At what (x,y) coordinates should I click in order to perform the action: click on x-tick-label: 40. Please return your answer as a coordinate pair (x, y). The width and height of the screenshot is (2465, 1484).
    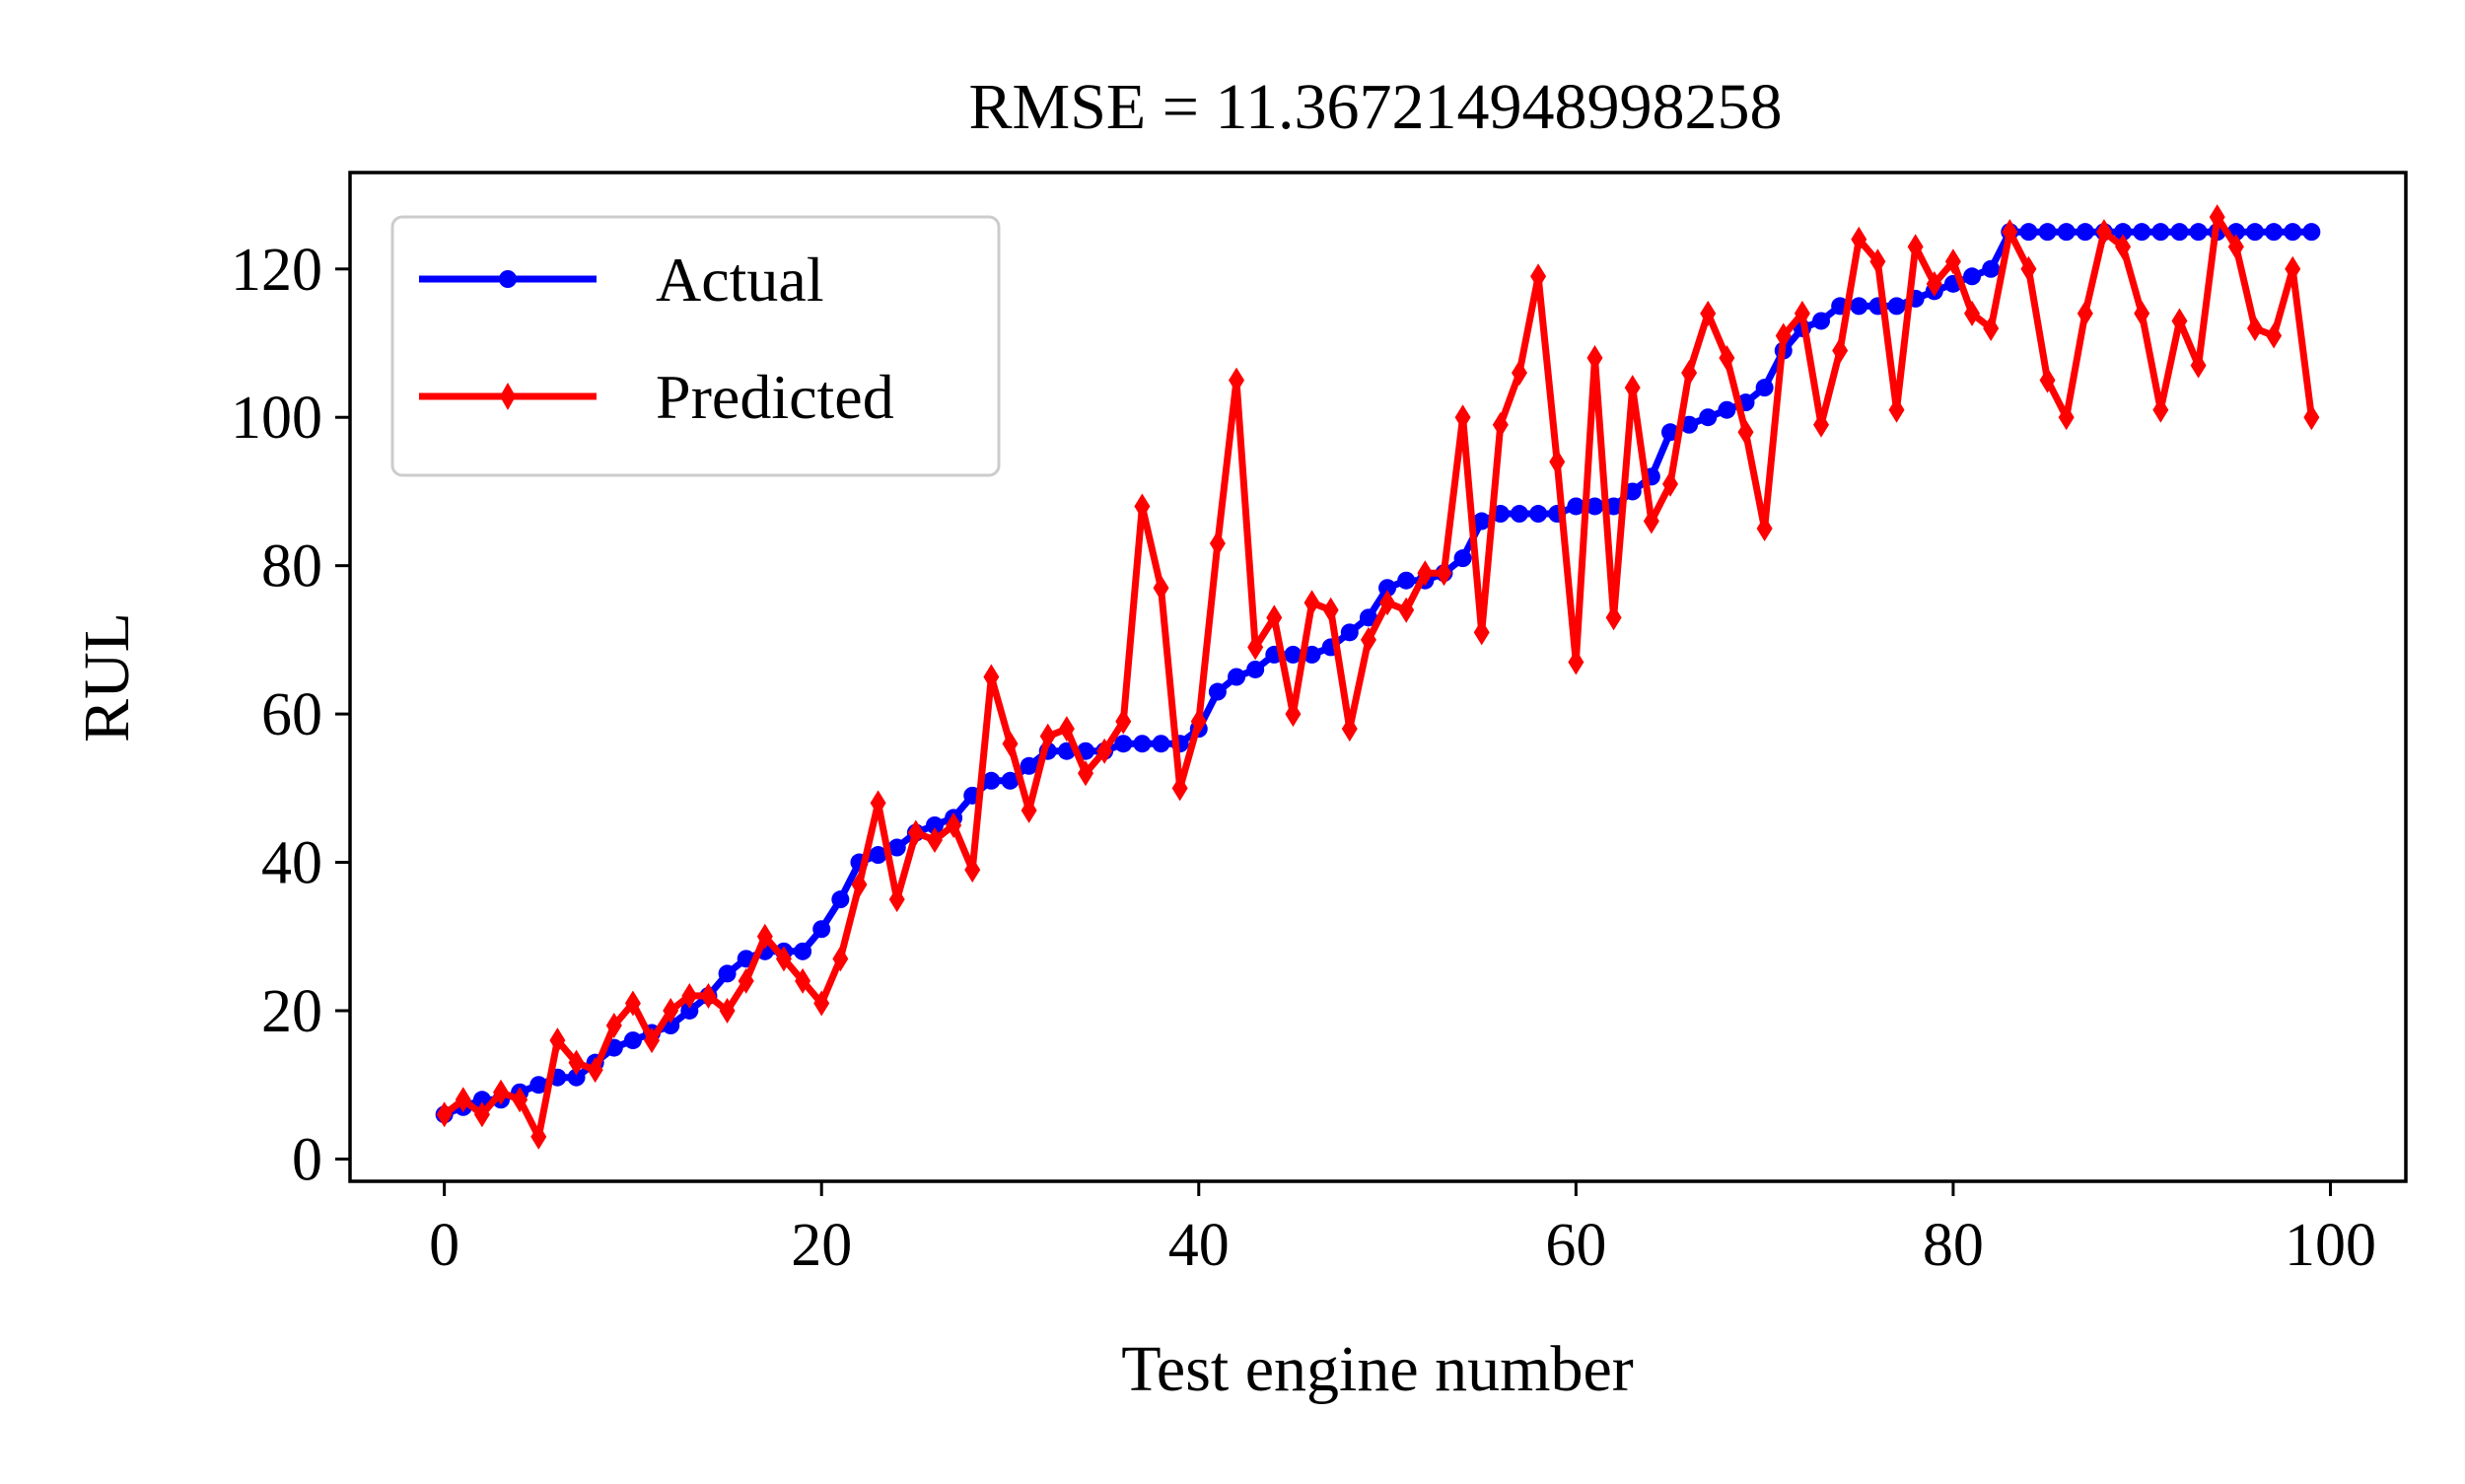
    Looking at the image, I should click on (1199, 1245).